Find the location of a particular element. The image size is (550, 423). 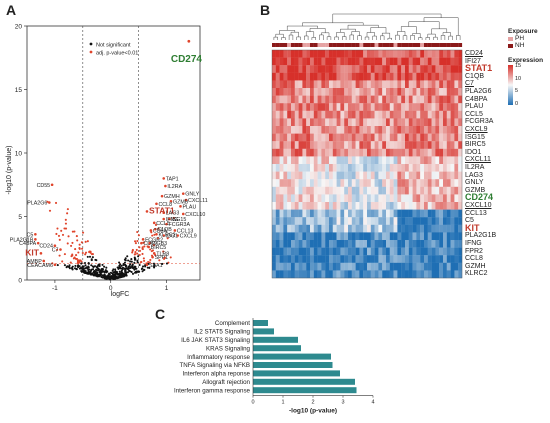

heatmap-row-label: CD274 is located at coordinates (479, 197).